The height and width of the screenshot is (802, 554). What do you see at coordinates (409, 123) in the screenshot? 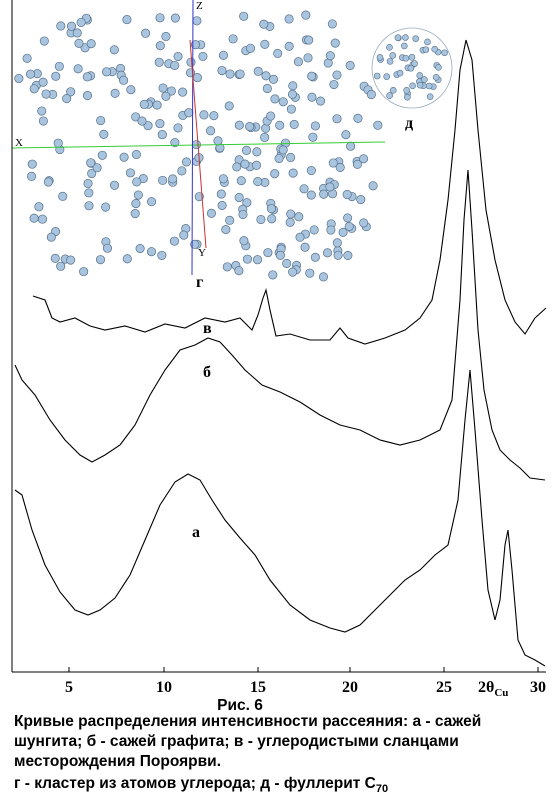
I see `inset-label: д` at bounding box center [409, 123].